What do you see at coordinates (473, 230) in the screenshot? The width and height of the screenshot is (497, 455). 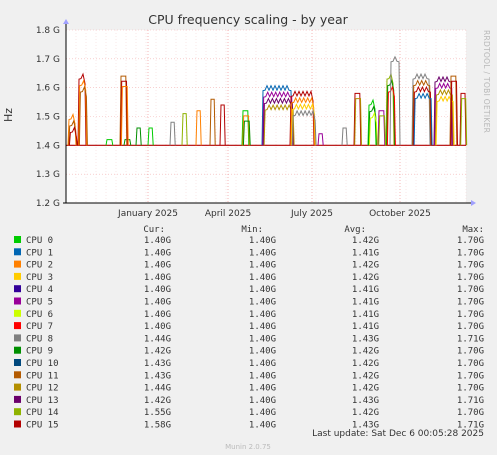 I see `header-max: Max:` at bounding box center [473, 230].